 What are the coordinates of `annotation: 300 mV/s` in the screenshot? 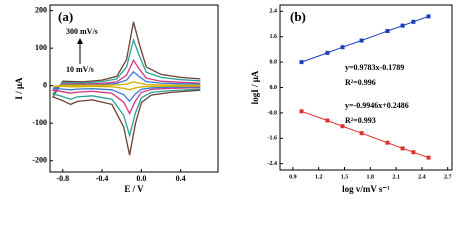 It's located at (82, 31).